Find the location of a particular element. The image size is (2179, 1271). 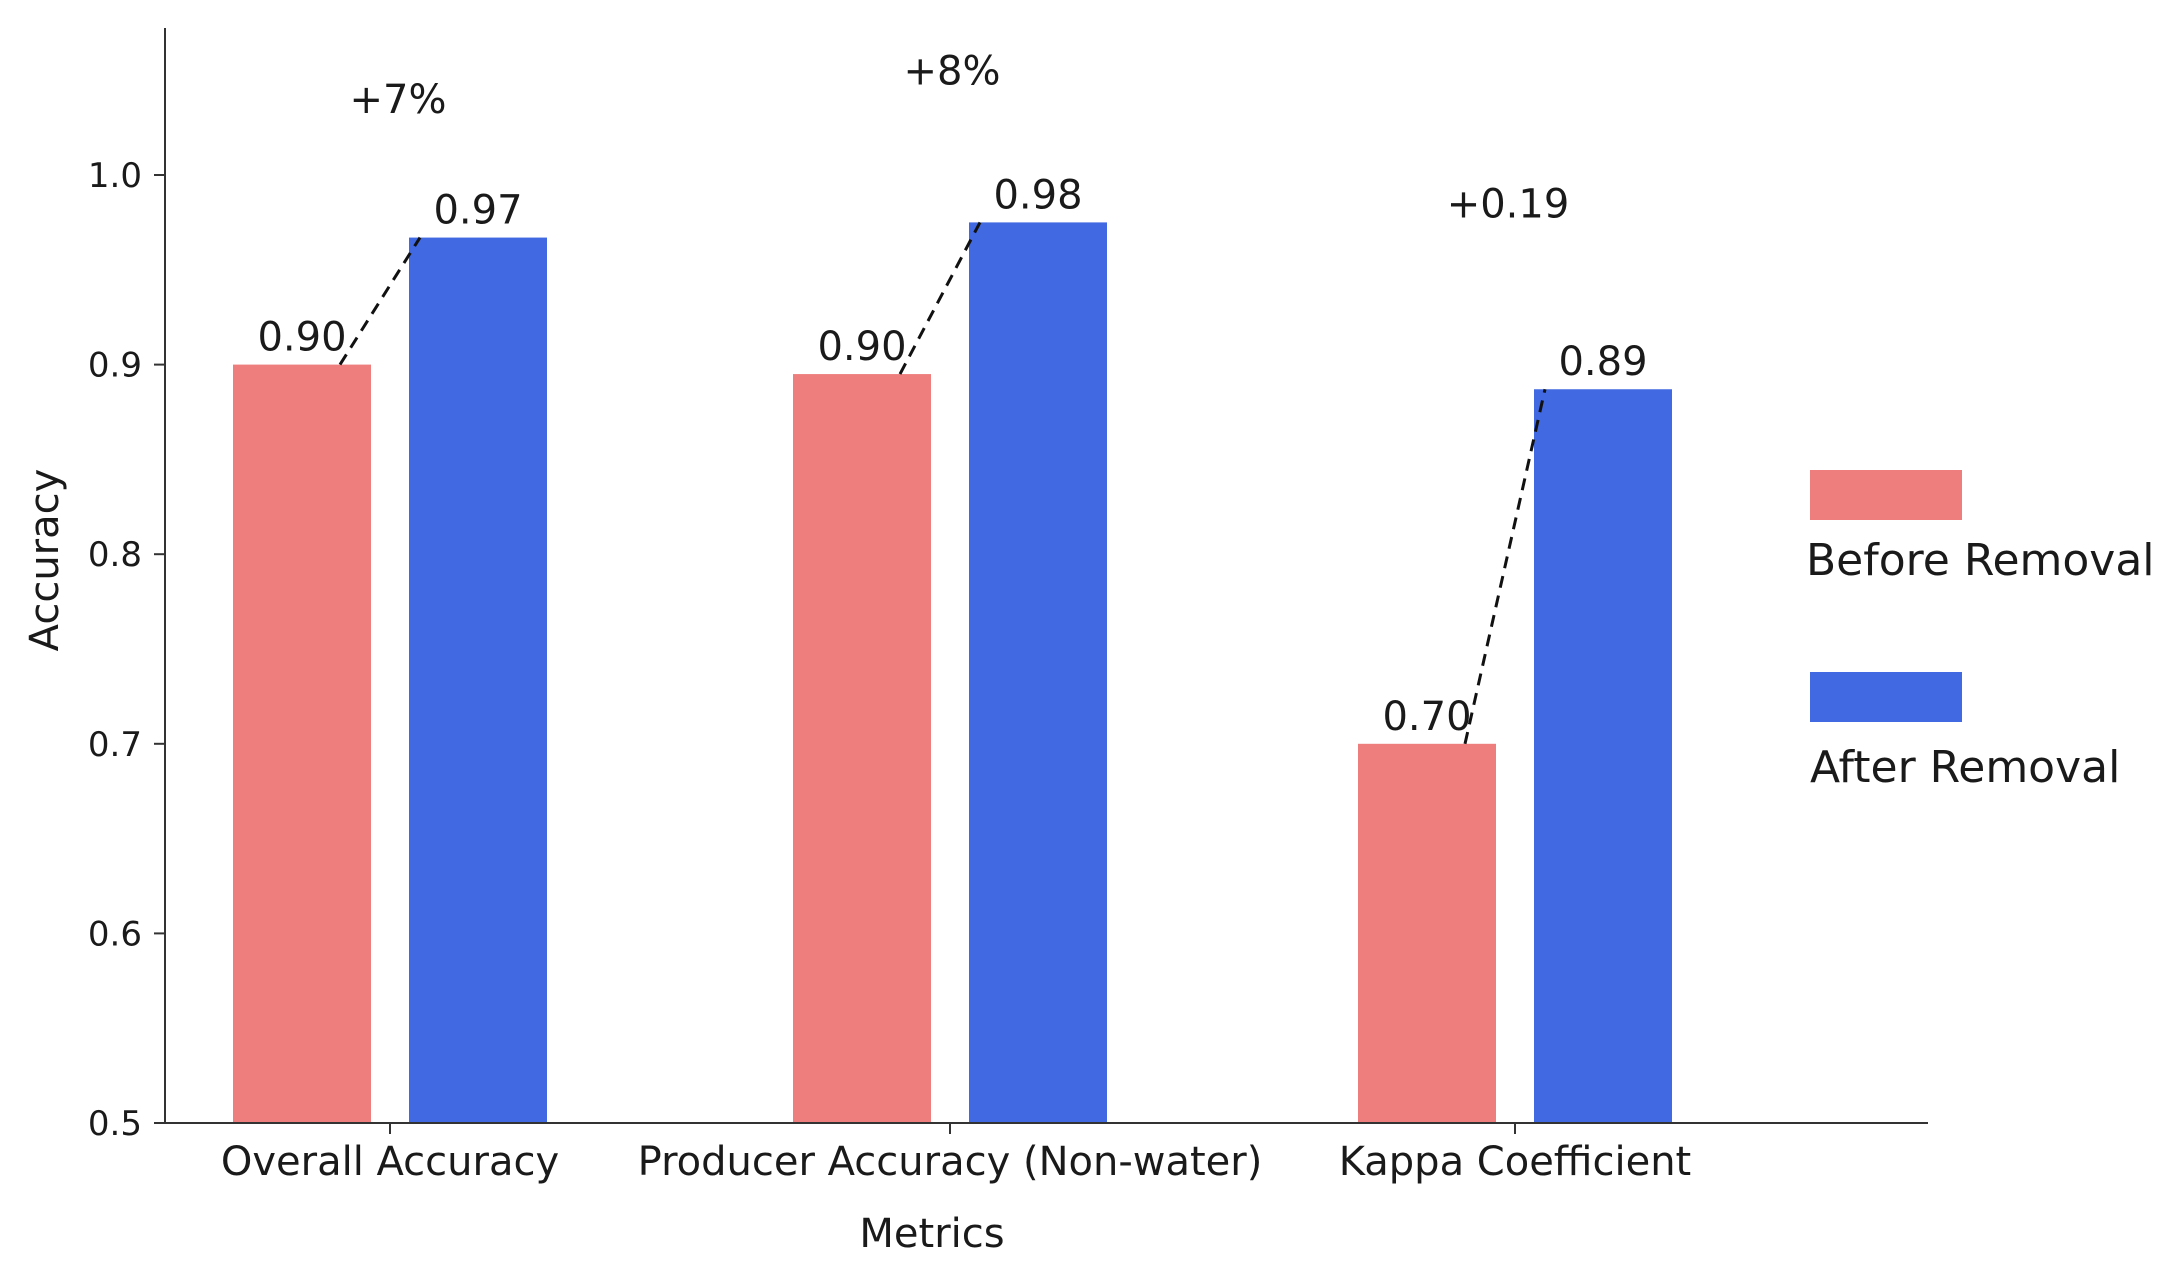

x-tick-label: Kappa Coefficient is located at coordinates (1515, 1162).